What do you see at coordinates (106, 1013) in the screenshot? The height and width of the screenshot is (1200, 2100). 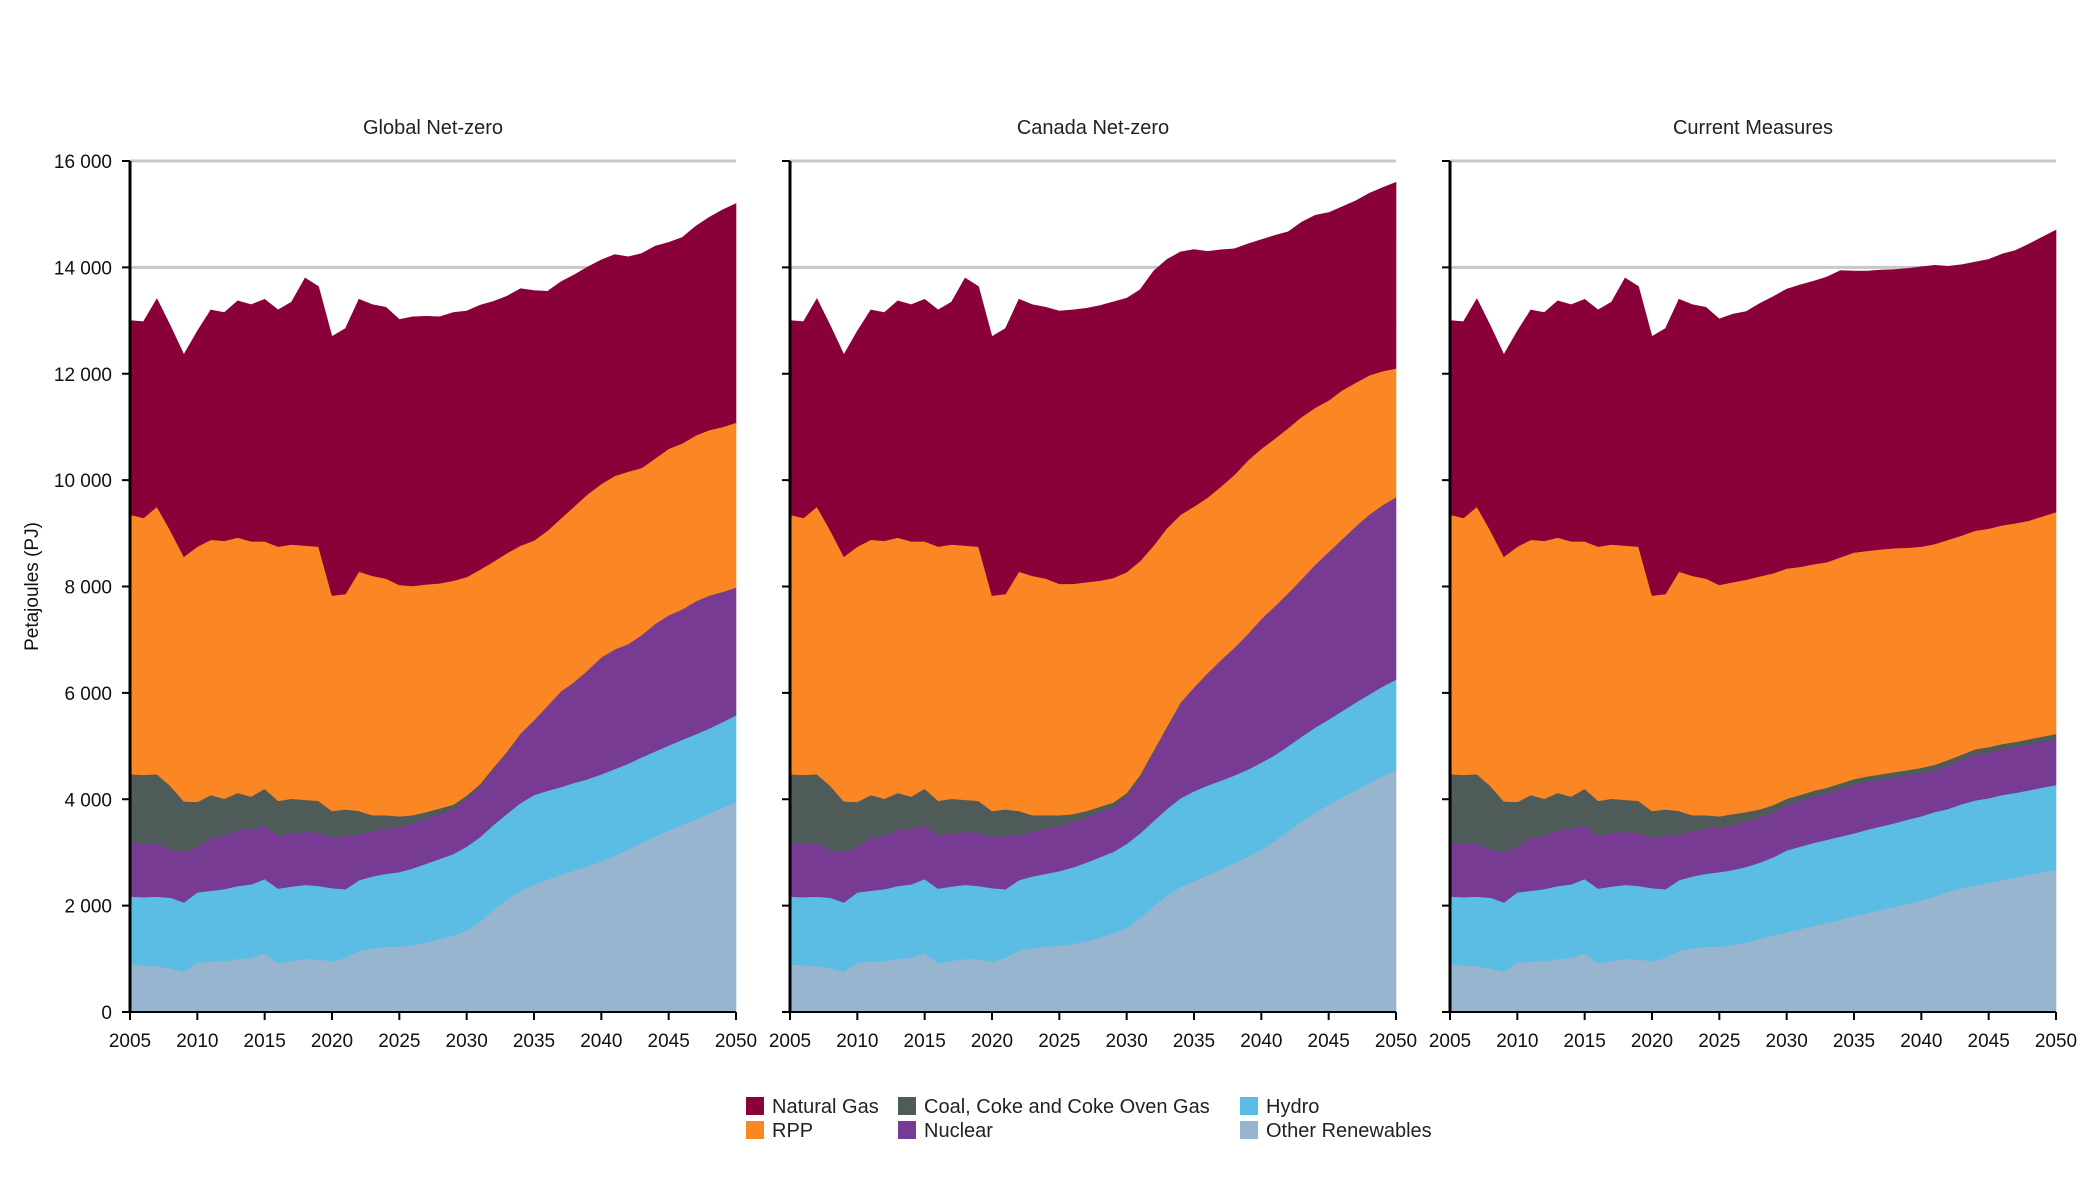 I see `y-tick-label: 0` at bounding box center [106, 1013].